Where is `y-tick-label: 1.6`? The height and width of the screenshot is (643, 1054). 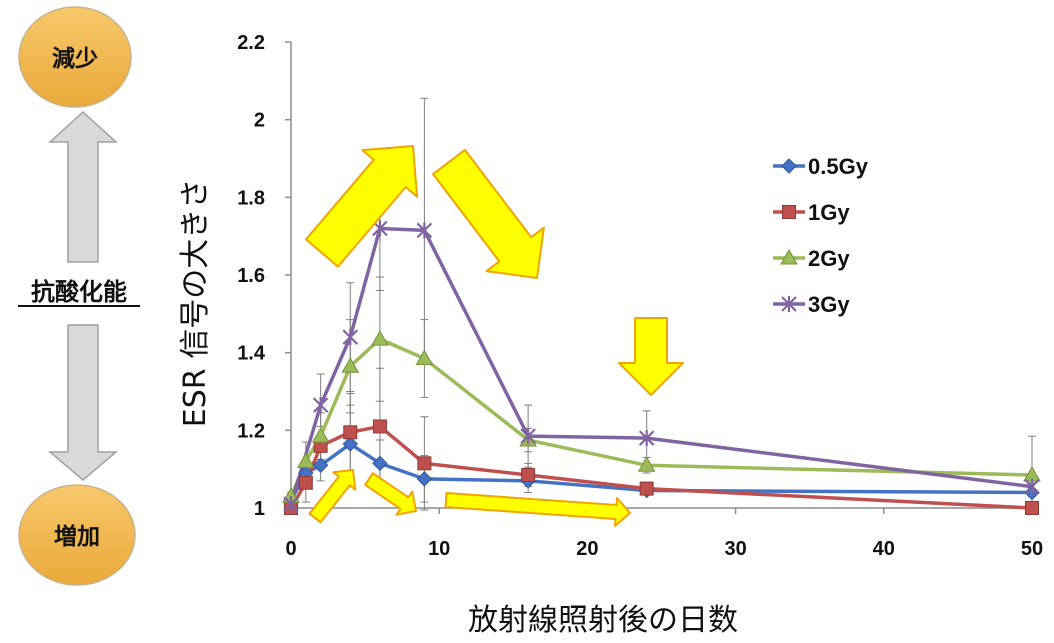
y-tick-label: 1.6 is located at coordinates (251, 276).